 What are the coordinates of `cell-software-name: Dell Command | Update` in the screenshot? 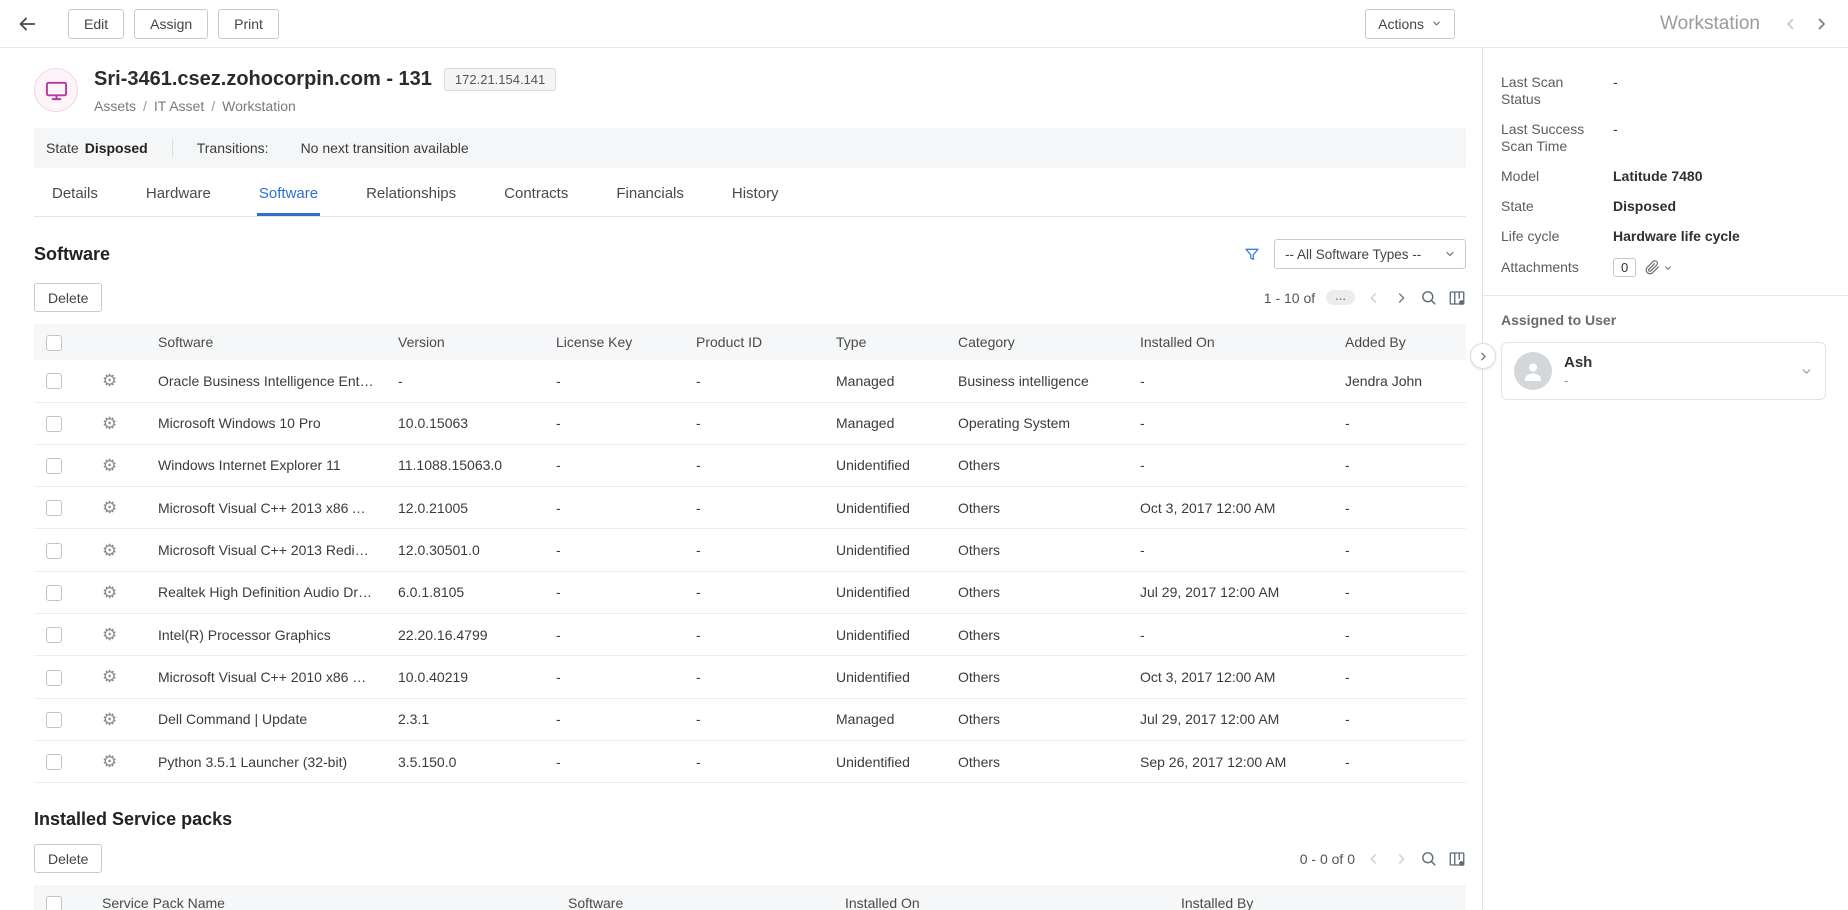 It's located at (266, 719).